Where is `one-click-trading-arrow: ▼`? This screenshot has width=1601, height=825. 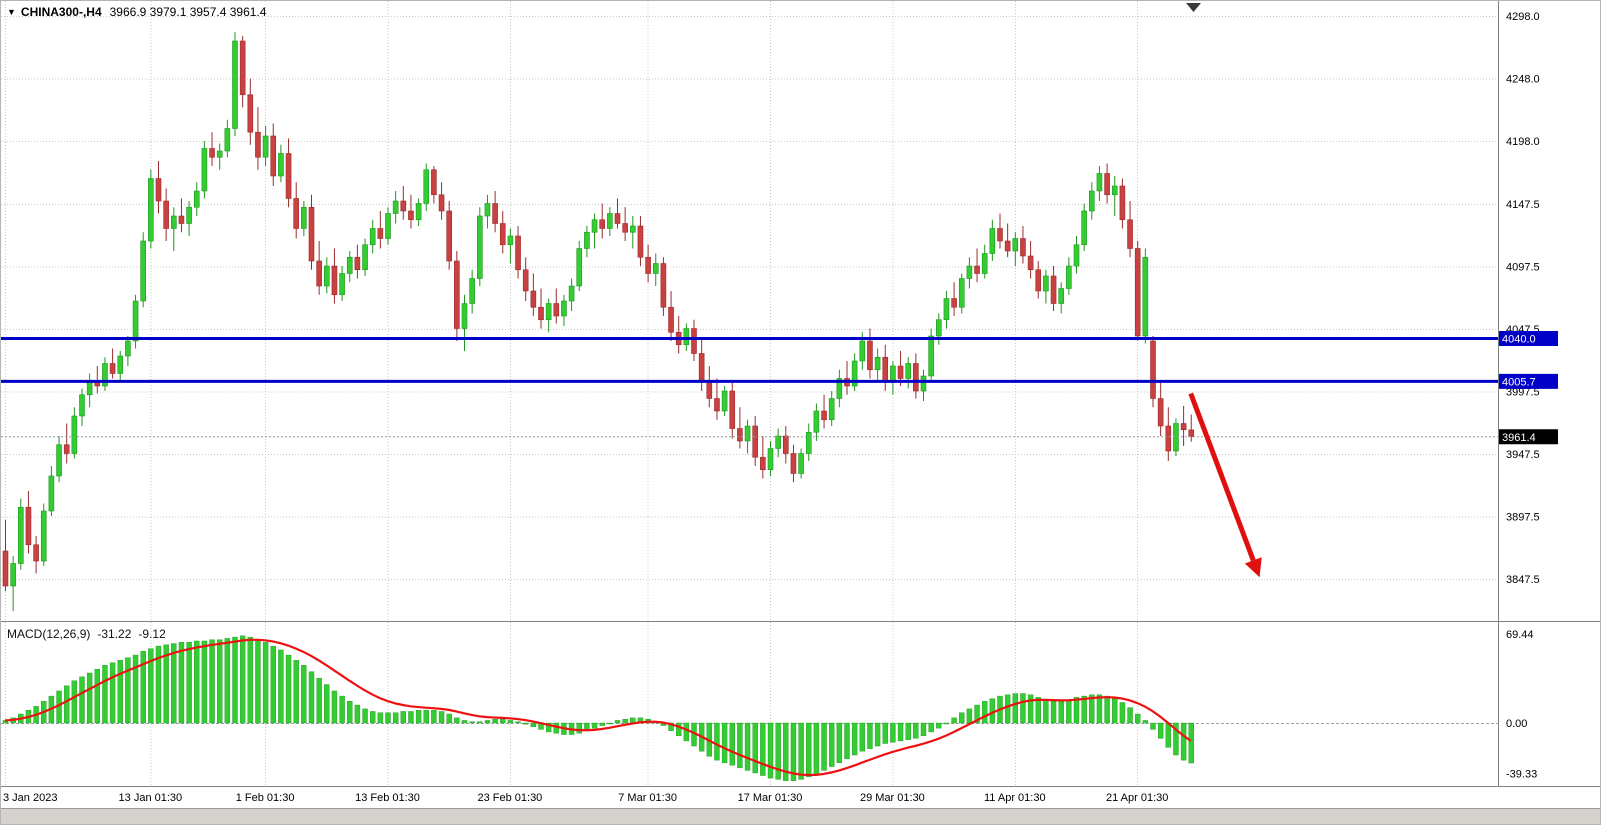 one-click-trading-arrow: ▼ is located at coordinates (11, 12).